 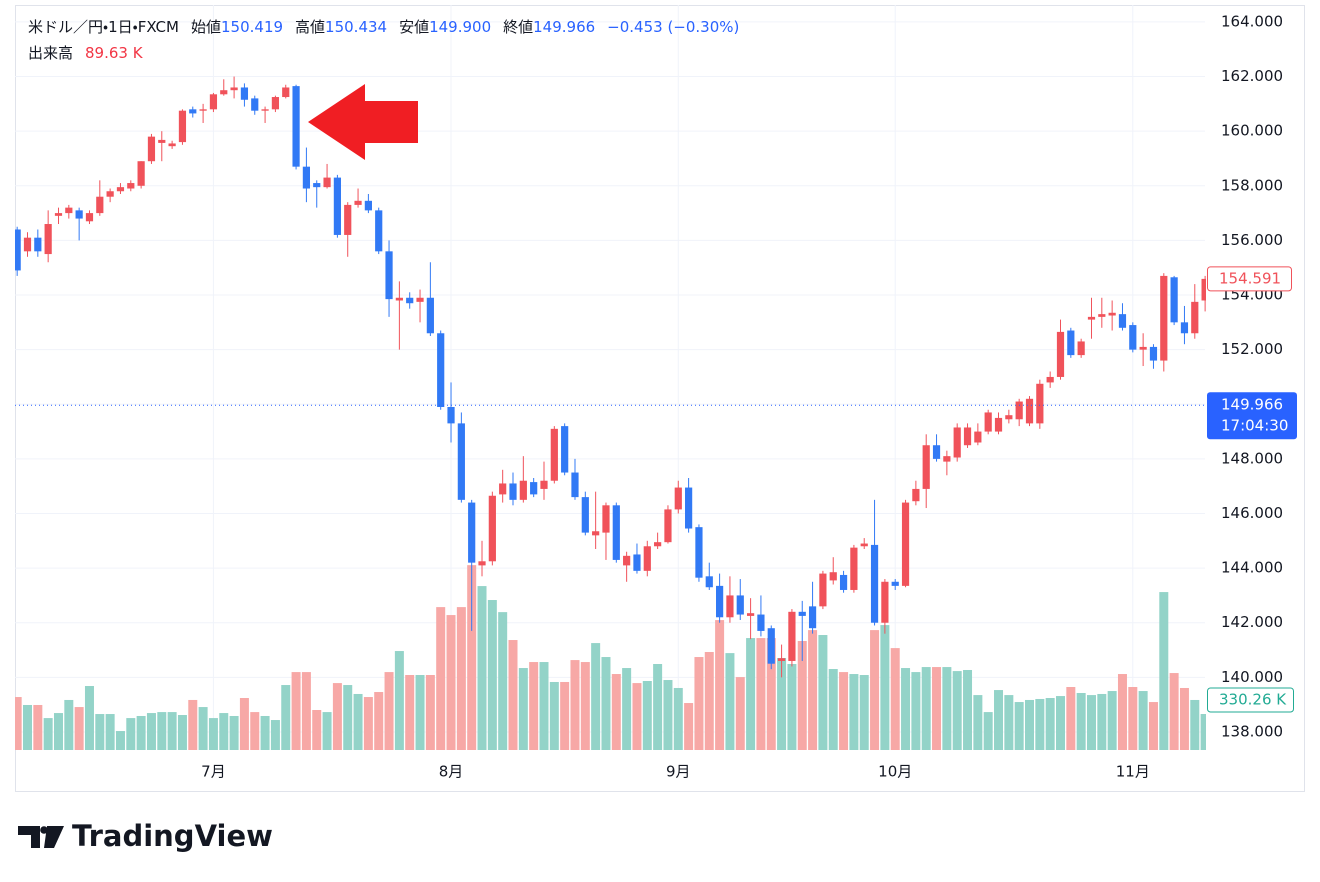 I want to click on countdown-label: 17:04:30, so click(x=1254, y=426).